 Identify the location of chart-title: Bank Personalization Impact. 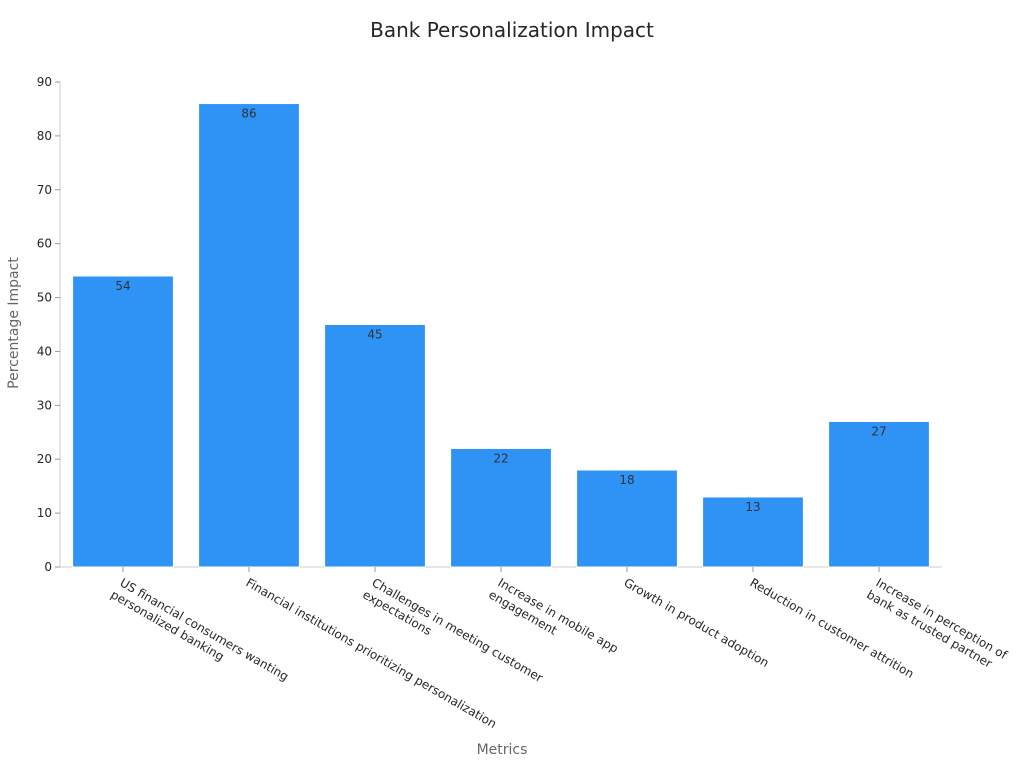
(512, 30).